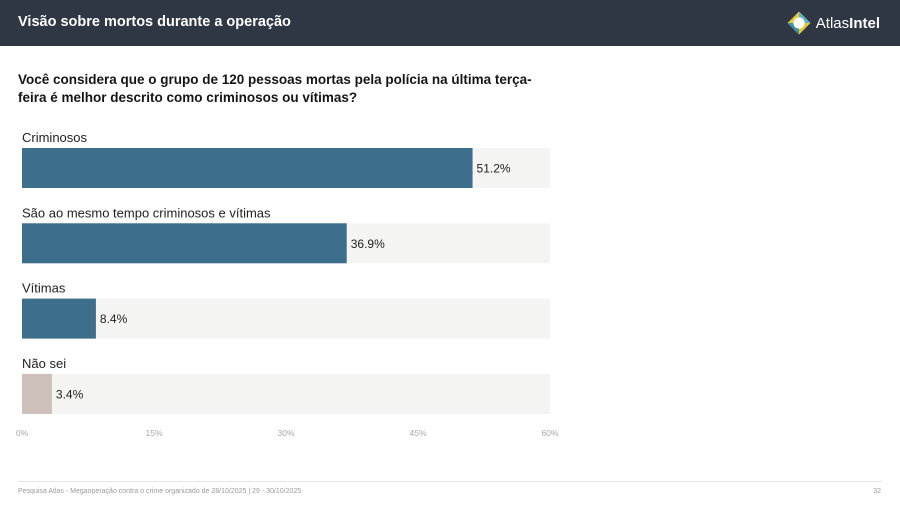 The height and width of the screenshot is (506, 900). I want to click on category-label: São ao mesmo tempo criminosos e vítimas, so click(146, 212).